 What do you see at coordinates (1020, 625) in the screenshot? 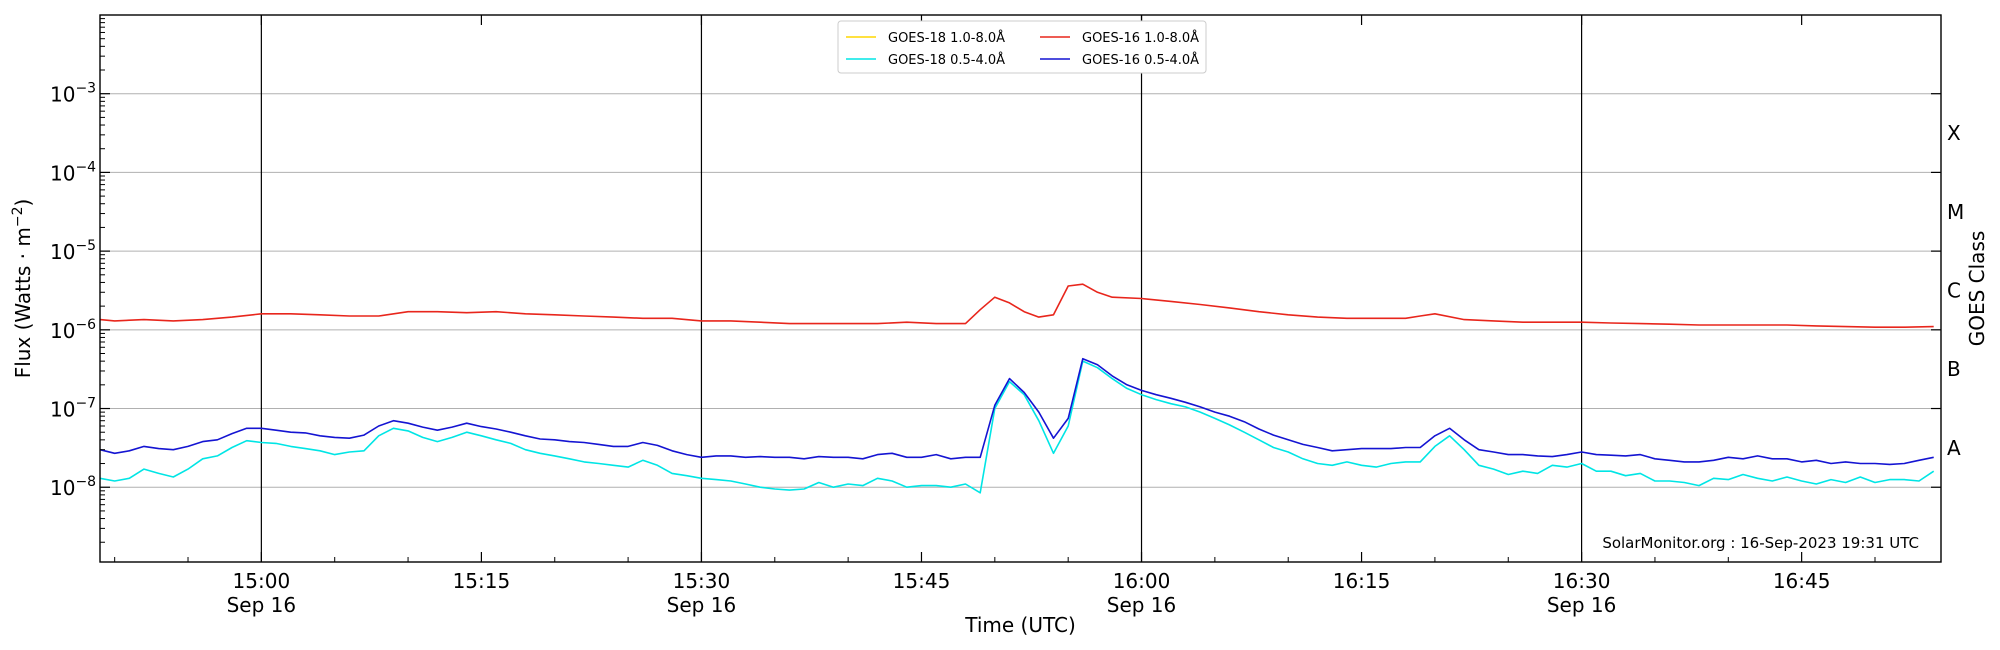
I see `x-axis-title: Time (UTC)` at bounding box center [1020, 625].